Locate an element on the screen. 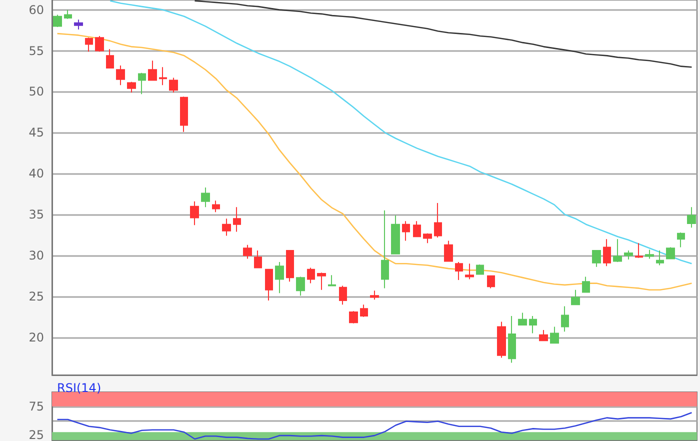 This screenshot has width=700, height=441. y-tick-label: 45 is located at coordinates (36, 133).